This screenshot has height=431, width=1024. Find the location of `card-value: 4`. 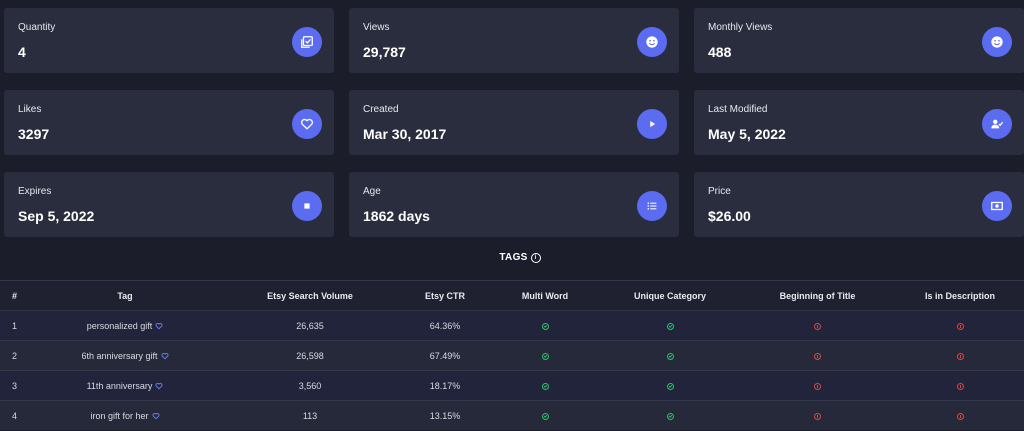

card-value: 4 is located at coordinates (22, 52).